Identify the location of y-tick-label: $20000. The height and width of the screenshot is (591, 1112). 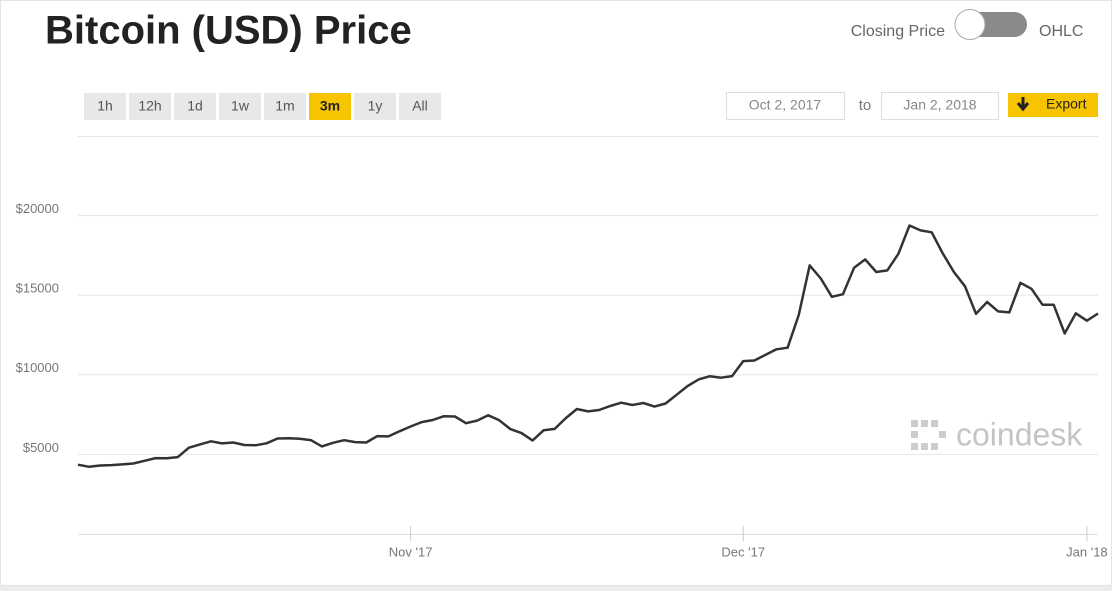
(37, 208).